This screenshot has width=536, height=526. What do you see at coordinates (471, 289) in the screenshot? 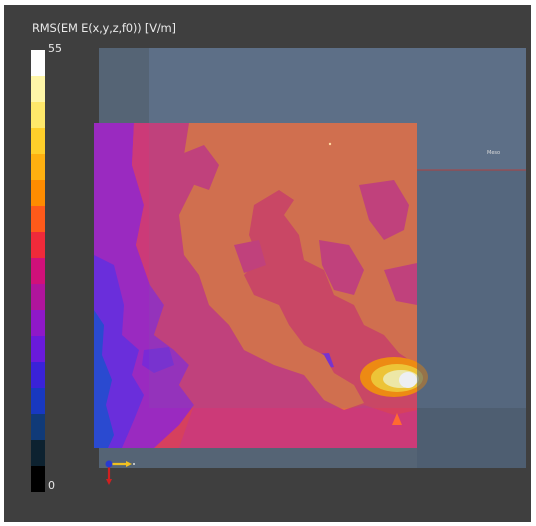
I see `box-right-face` at bounding box center [471, 289].